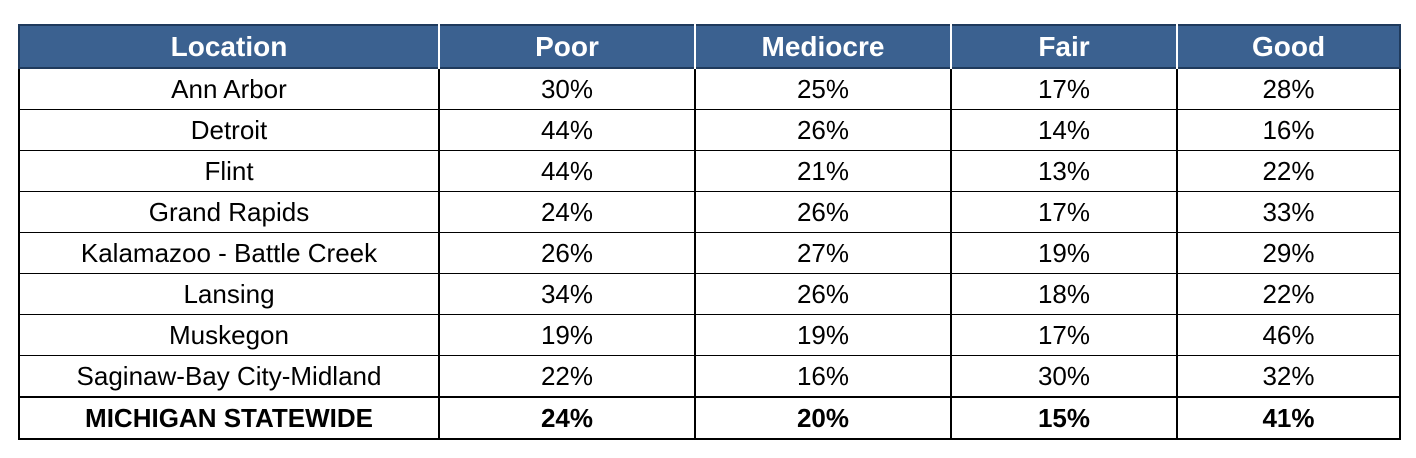 This screenshot has width=1416, height=458. I want to click on cell-poor: 22%, so click(567, 376).